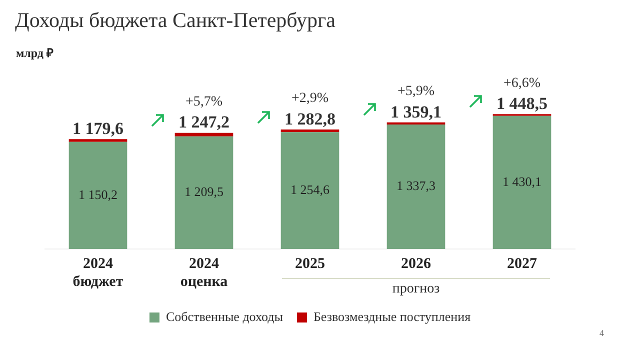 This screenshot has height=346, width=620. Describe the element at coordinates (204, 102) in the screenshot. I see `annotation: +5,7%` at that location.